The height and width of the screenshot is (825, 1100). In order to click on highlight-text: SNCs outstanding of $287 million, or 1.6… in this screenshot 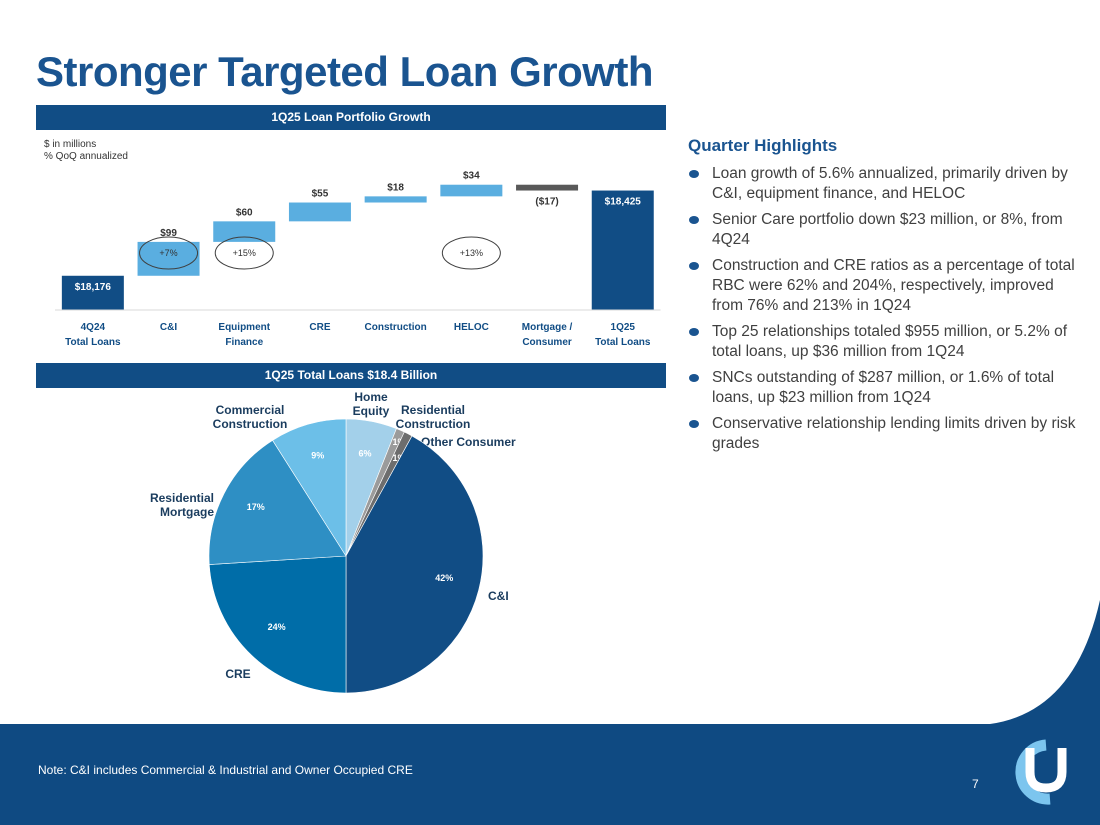, I will do `click(883, 387)`.